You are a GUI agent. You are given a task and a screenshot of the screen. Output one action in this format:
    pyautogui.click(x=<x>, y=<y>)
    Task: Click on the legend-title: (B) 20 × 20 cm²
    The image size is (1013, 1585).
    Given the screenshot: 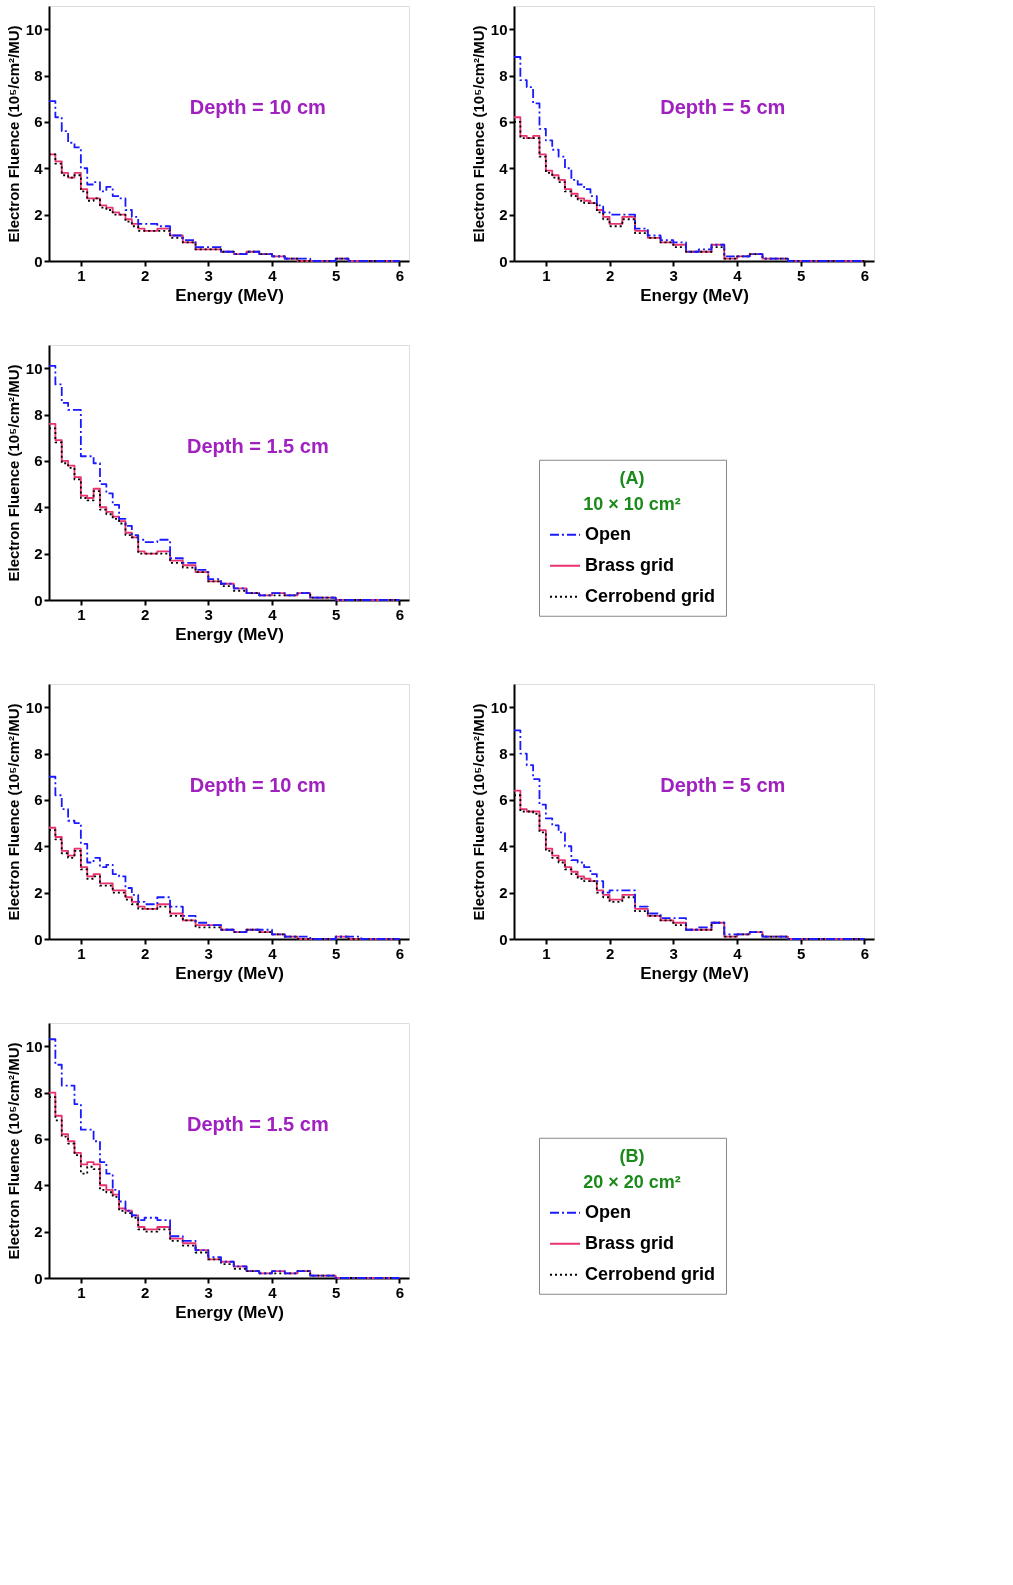 What is the action you would take?
    pyautogui.click(x=632, y=1168)
    